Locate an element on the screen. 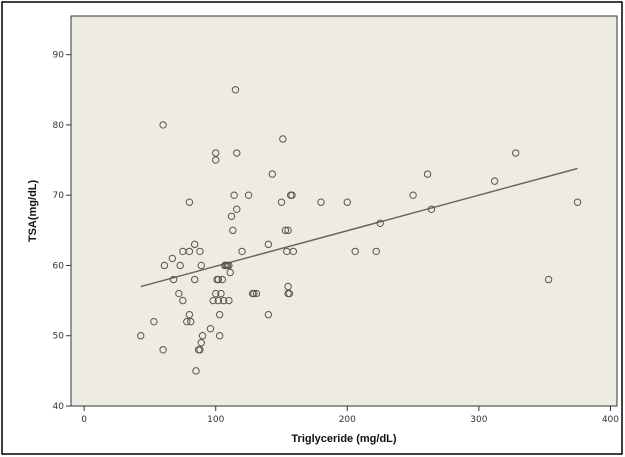  x-tick-label: 200 is located at coordinates (347, 420).